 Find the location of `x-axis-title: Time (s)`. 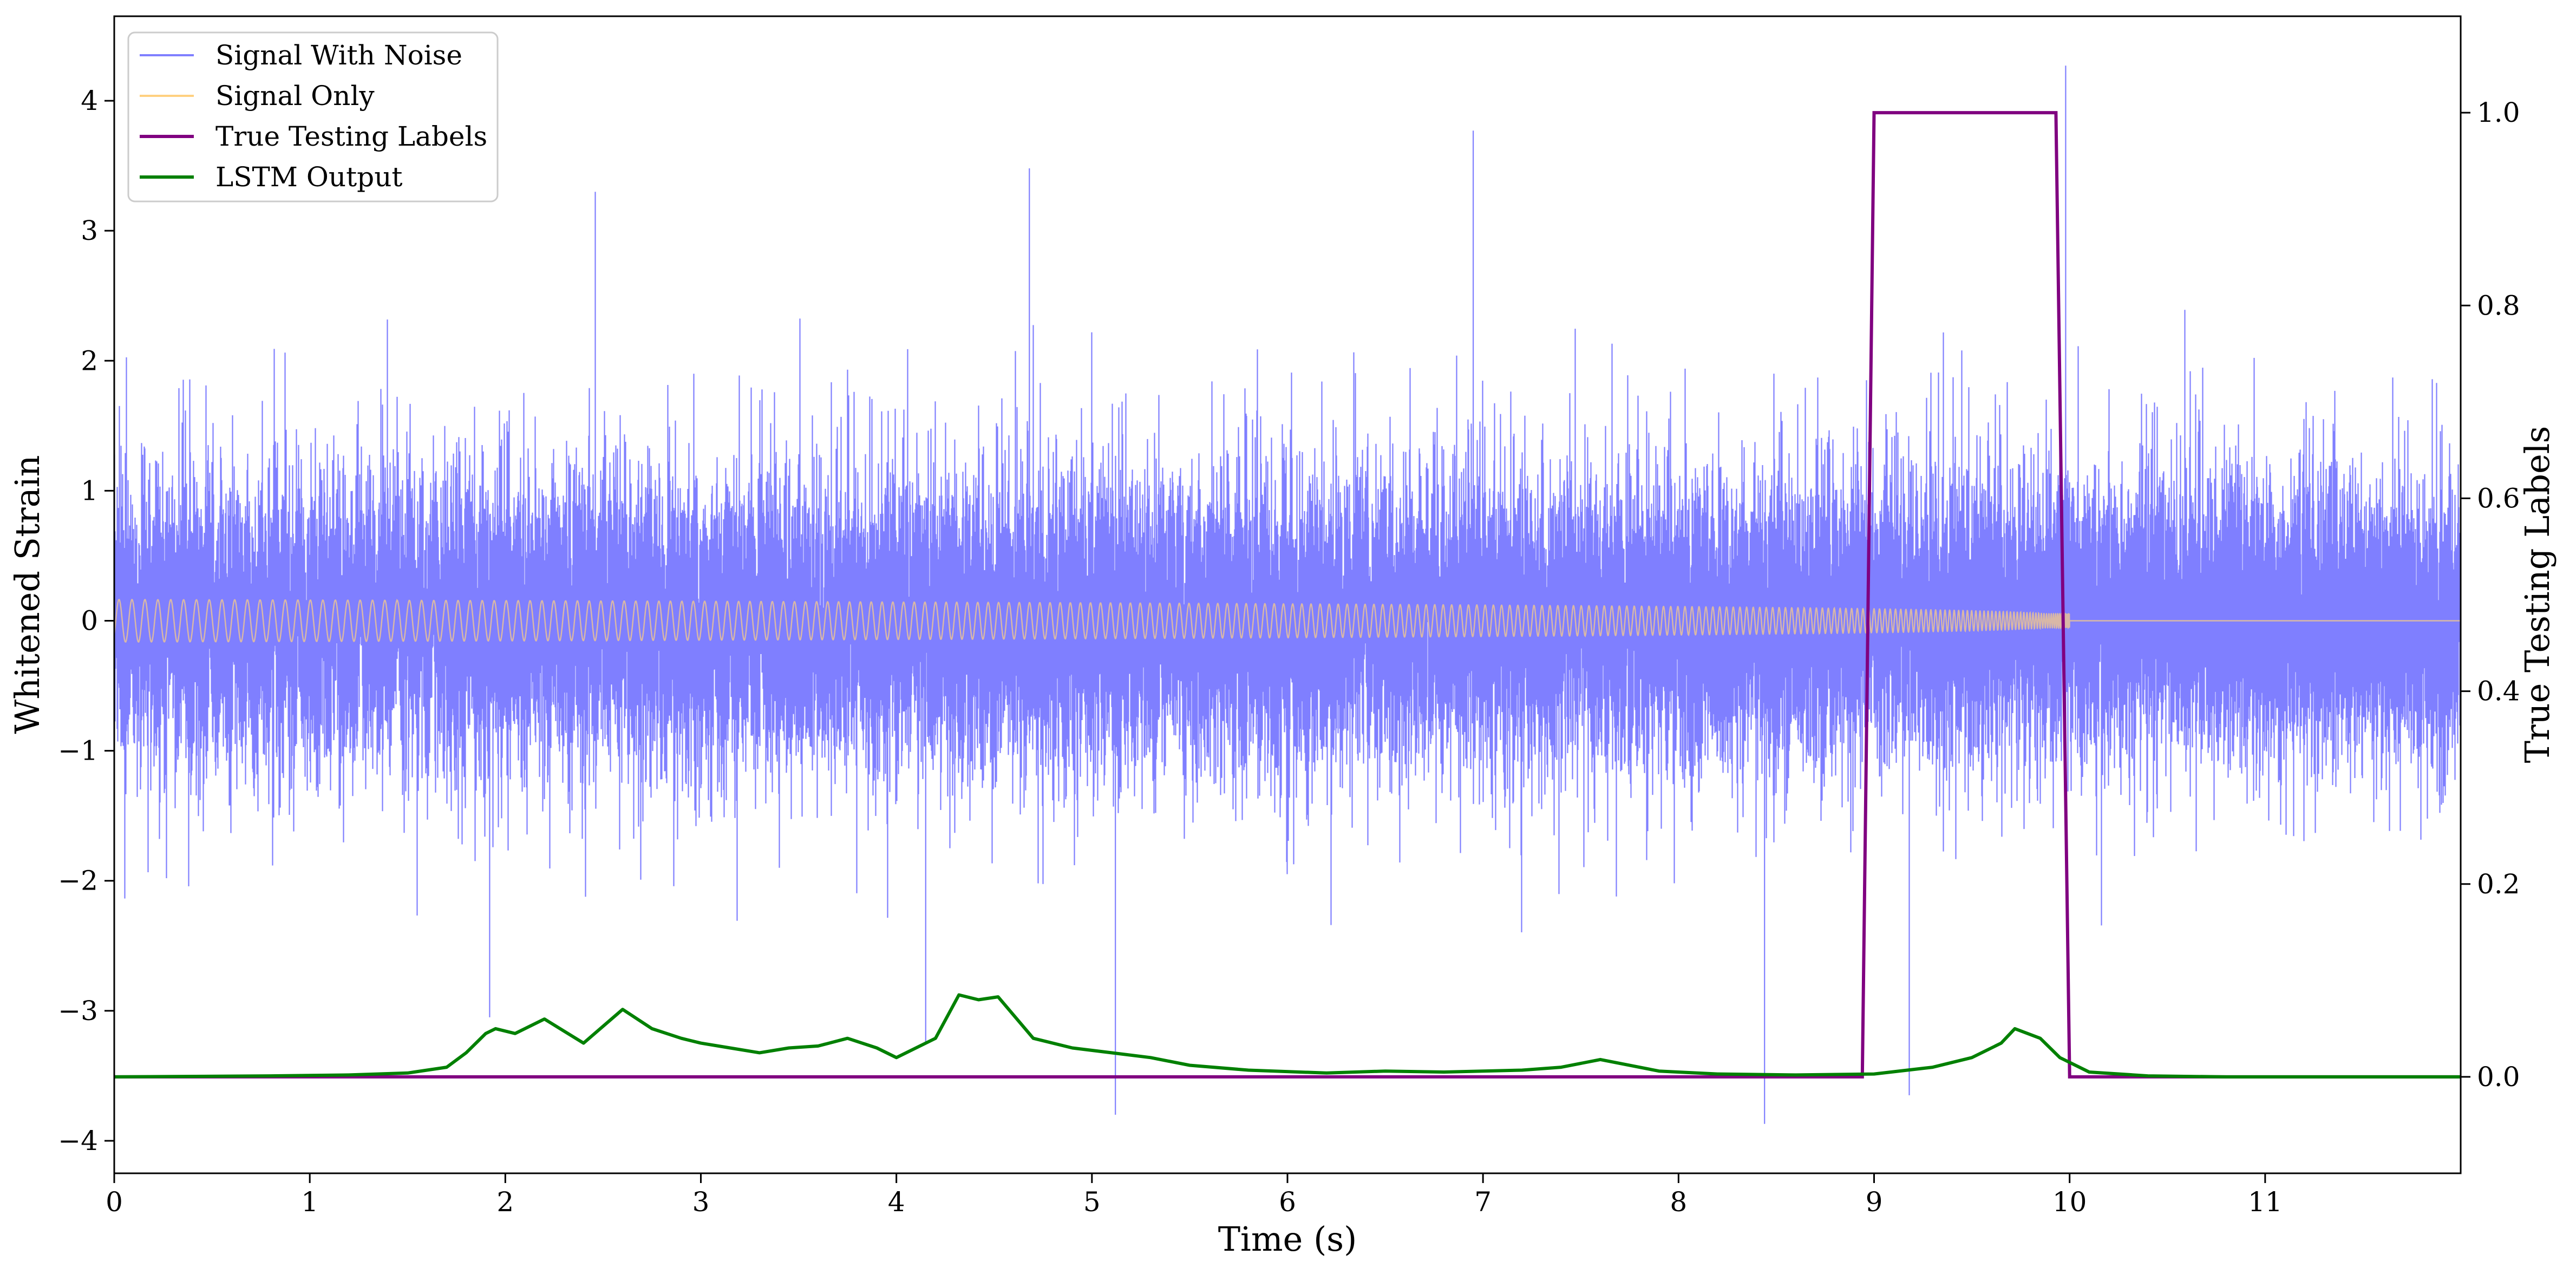

x-axis-title: Time (s) is located at coordinates (1288, 1239).